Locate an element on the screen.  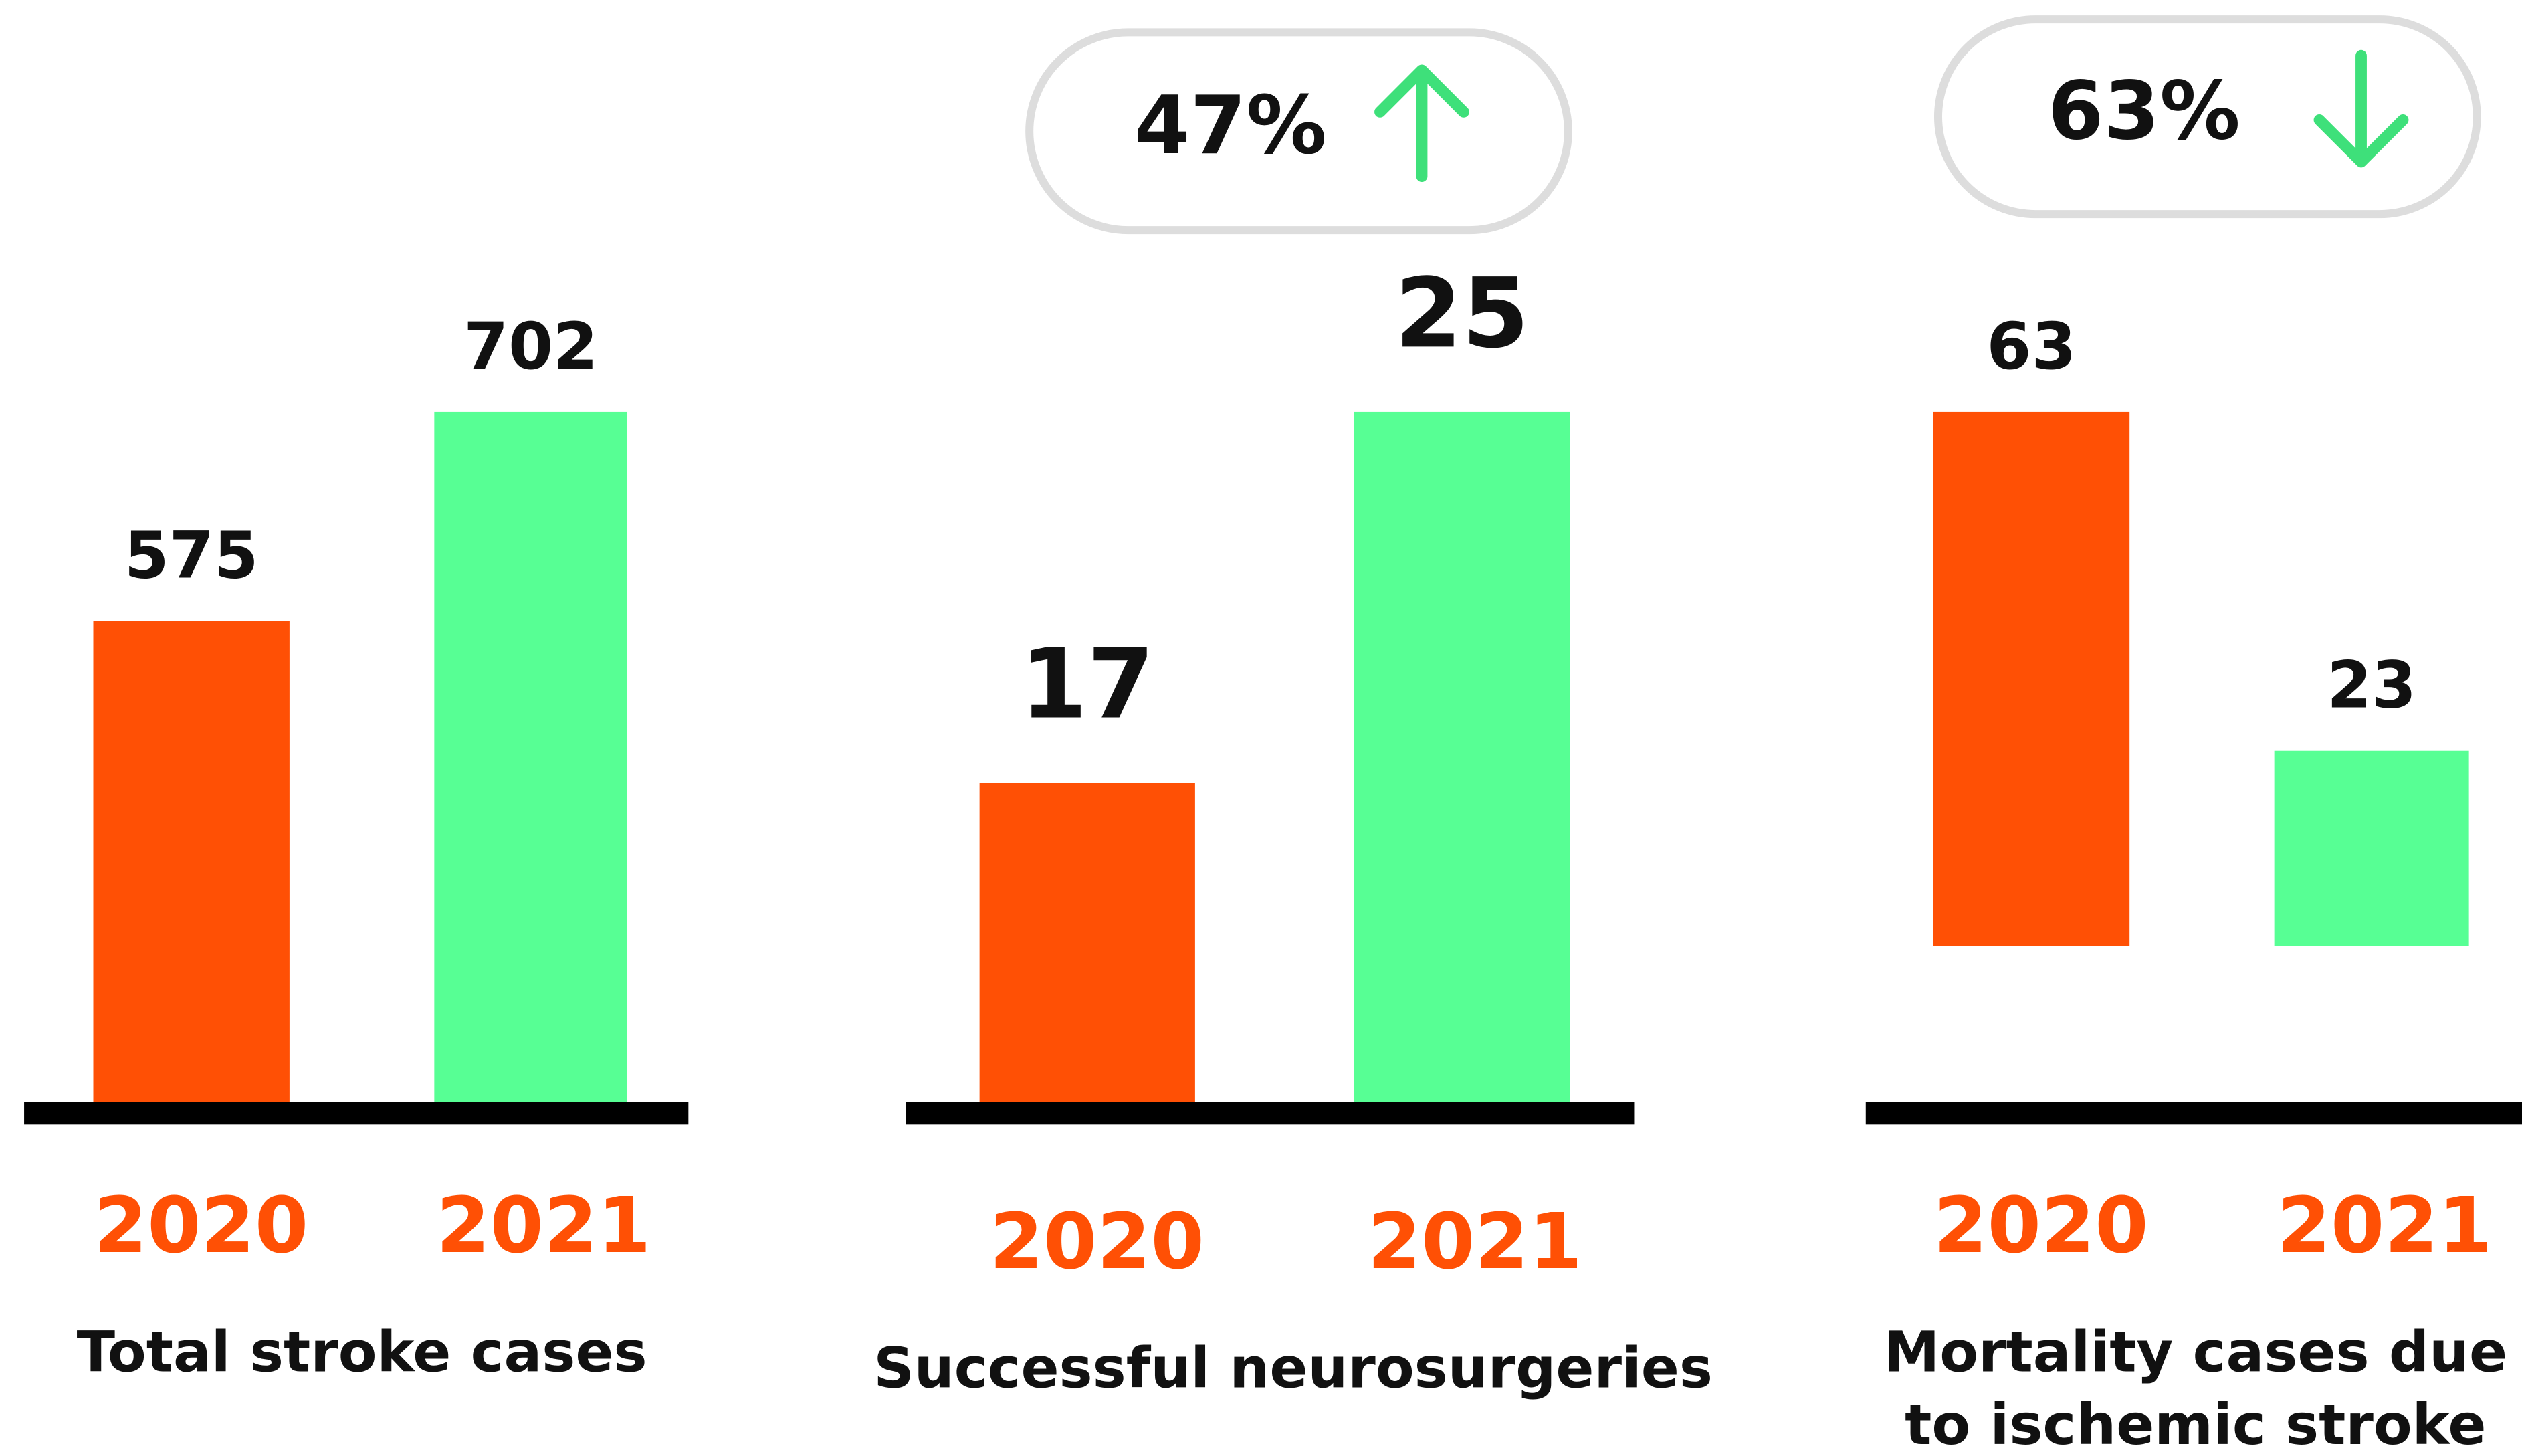
caption: Mortality cases due is located at coordinates (2195, 1352).